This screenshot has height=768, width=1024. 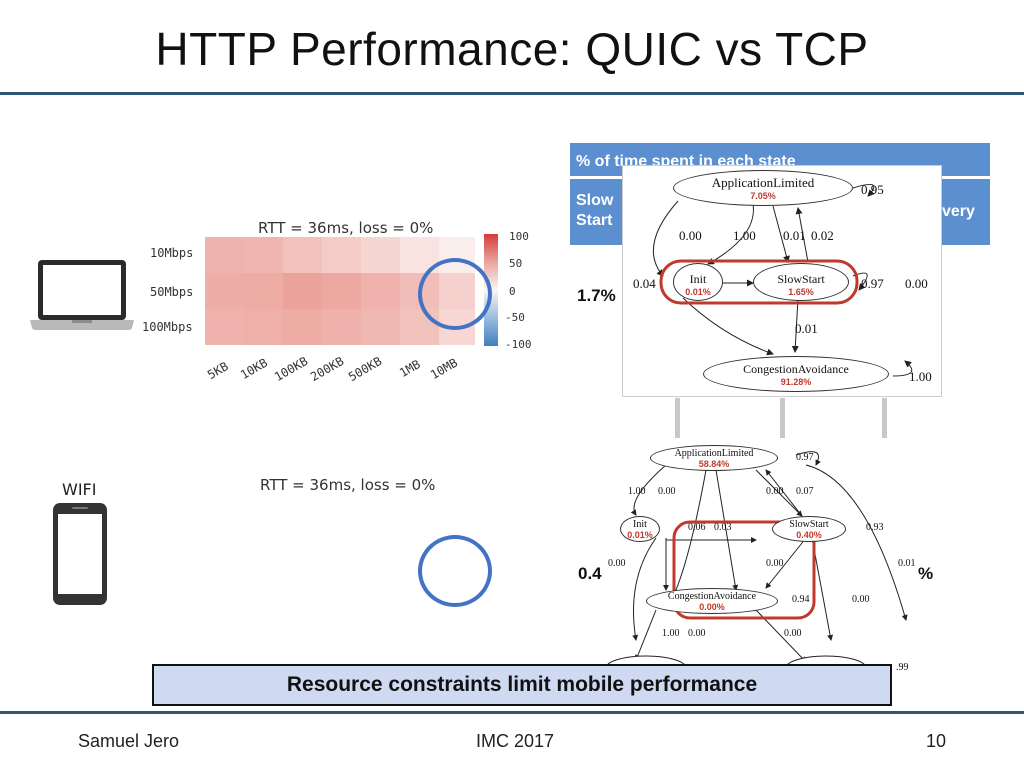 I want to click on node-percentage: 91.28%, so click(x=796, y=382).